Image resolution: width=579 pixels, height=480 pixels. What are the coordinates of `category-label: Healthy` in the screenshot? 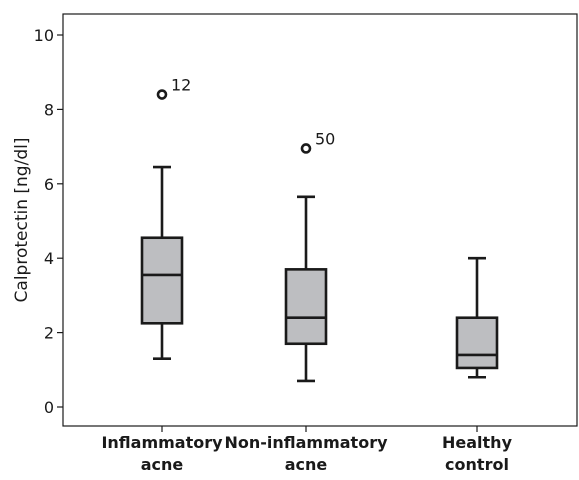 It's located at (477, 442).